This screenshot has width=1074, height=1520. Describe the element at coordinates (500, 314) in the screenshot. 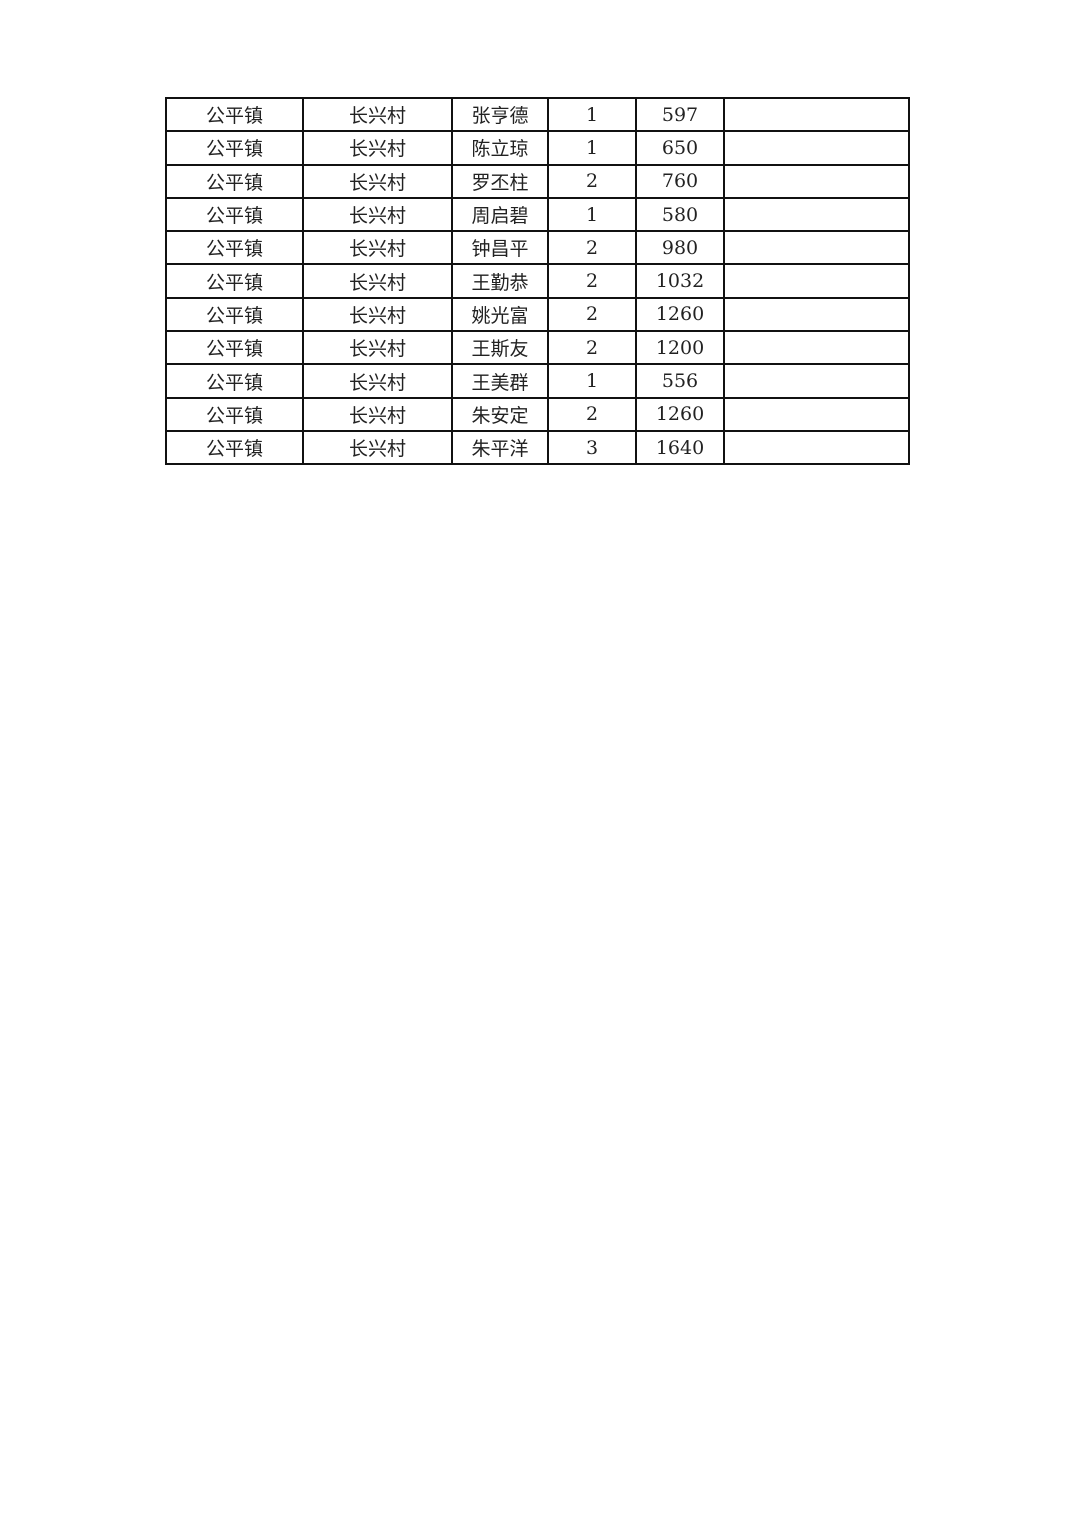

I see `name-cell: 姚光富` at that location.